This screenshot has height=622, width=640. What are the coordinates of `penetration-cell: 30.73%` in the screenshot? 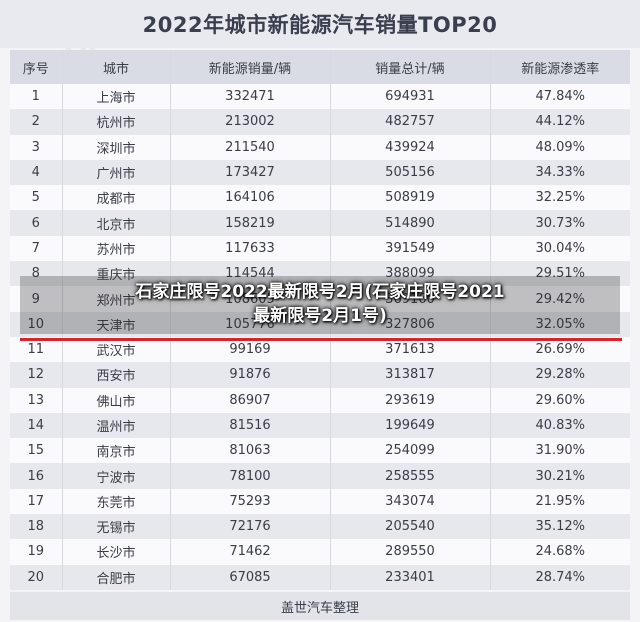 It's located at (560, 223).